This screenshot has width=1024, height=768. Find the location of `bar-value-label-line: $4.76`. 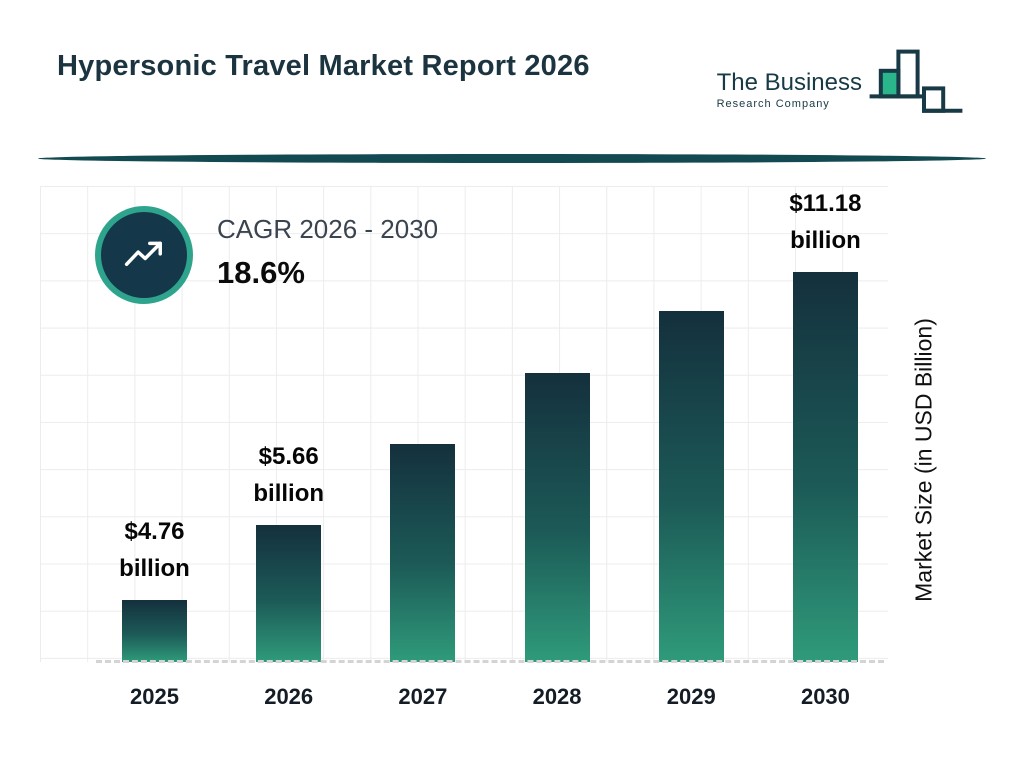

bar-value-label-line: $4.76 is located at coordinates (154, 531).